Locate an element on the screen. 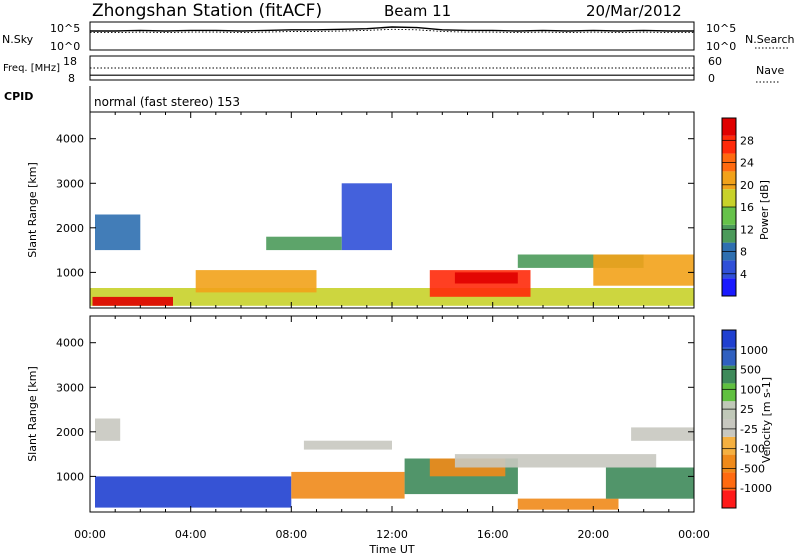 This screenshot has height=554, width=800. nsky-panel: N.Sky 10^5 10^0 10^5 10^0 N.Search is located at coordinates (398, 37).